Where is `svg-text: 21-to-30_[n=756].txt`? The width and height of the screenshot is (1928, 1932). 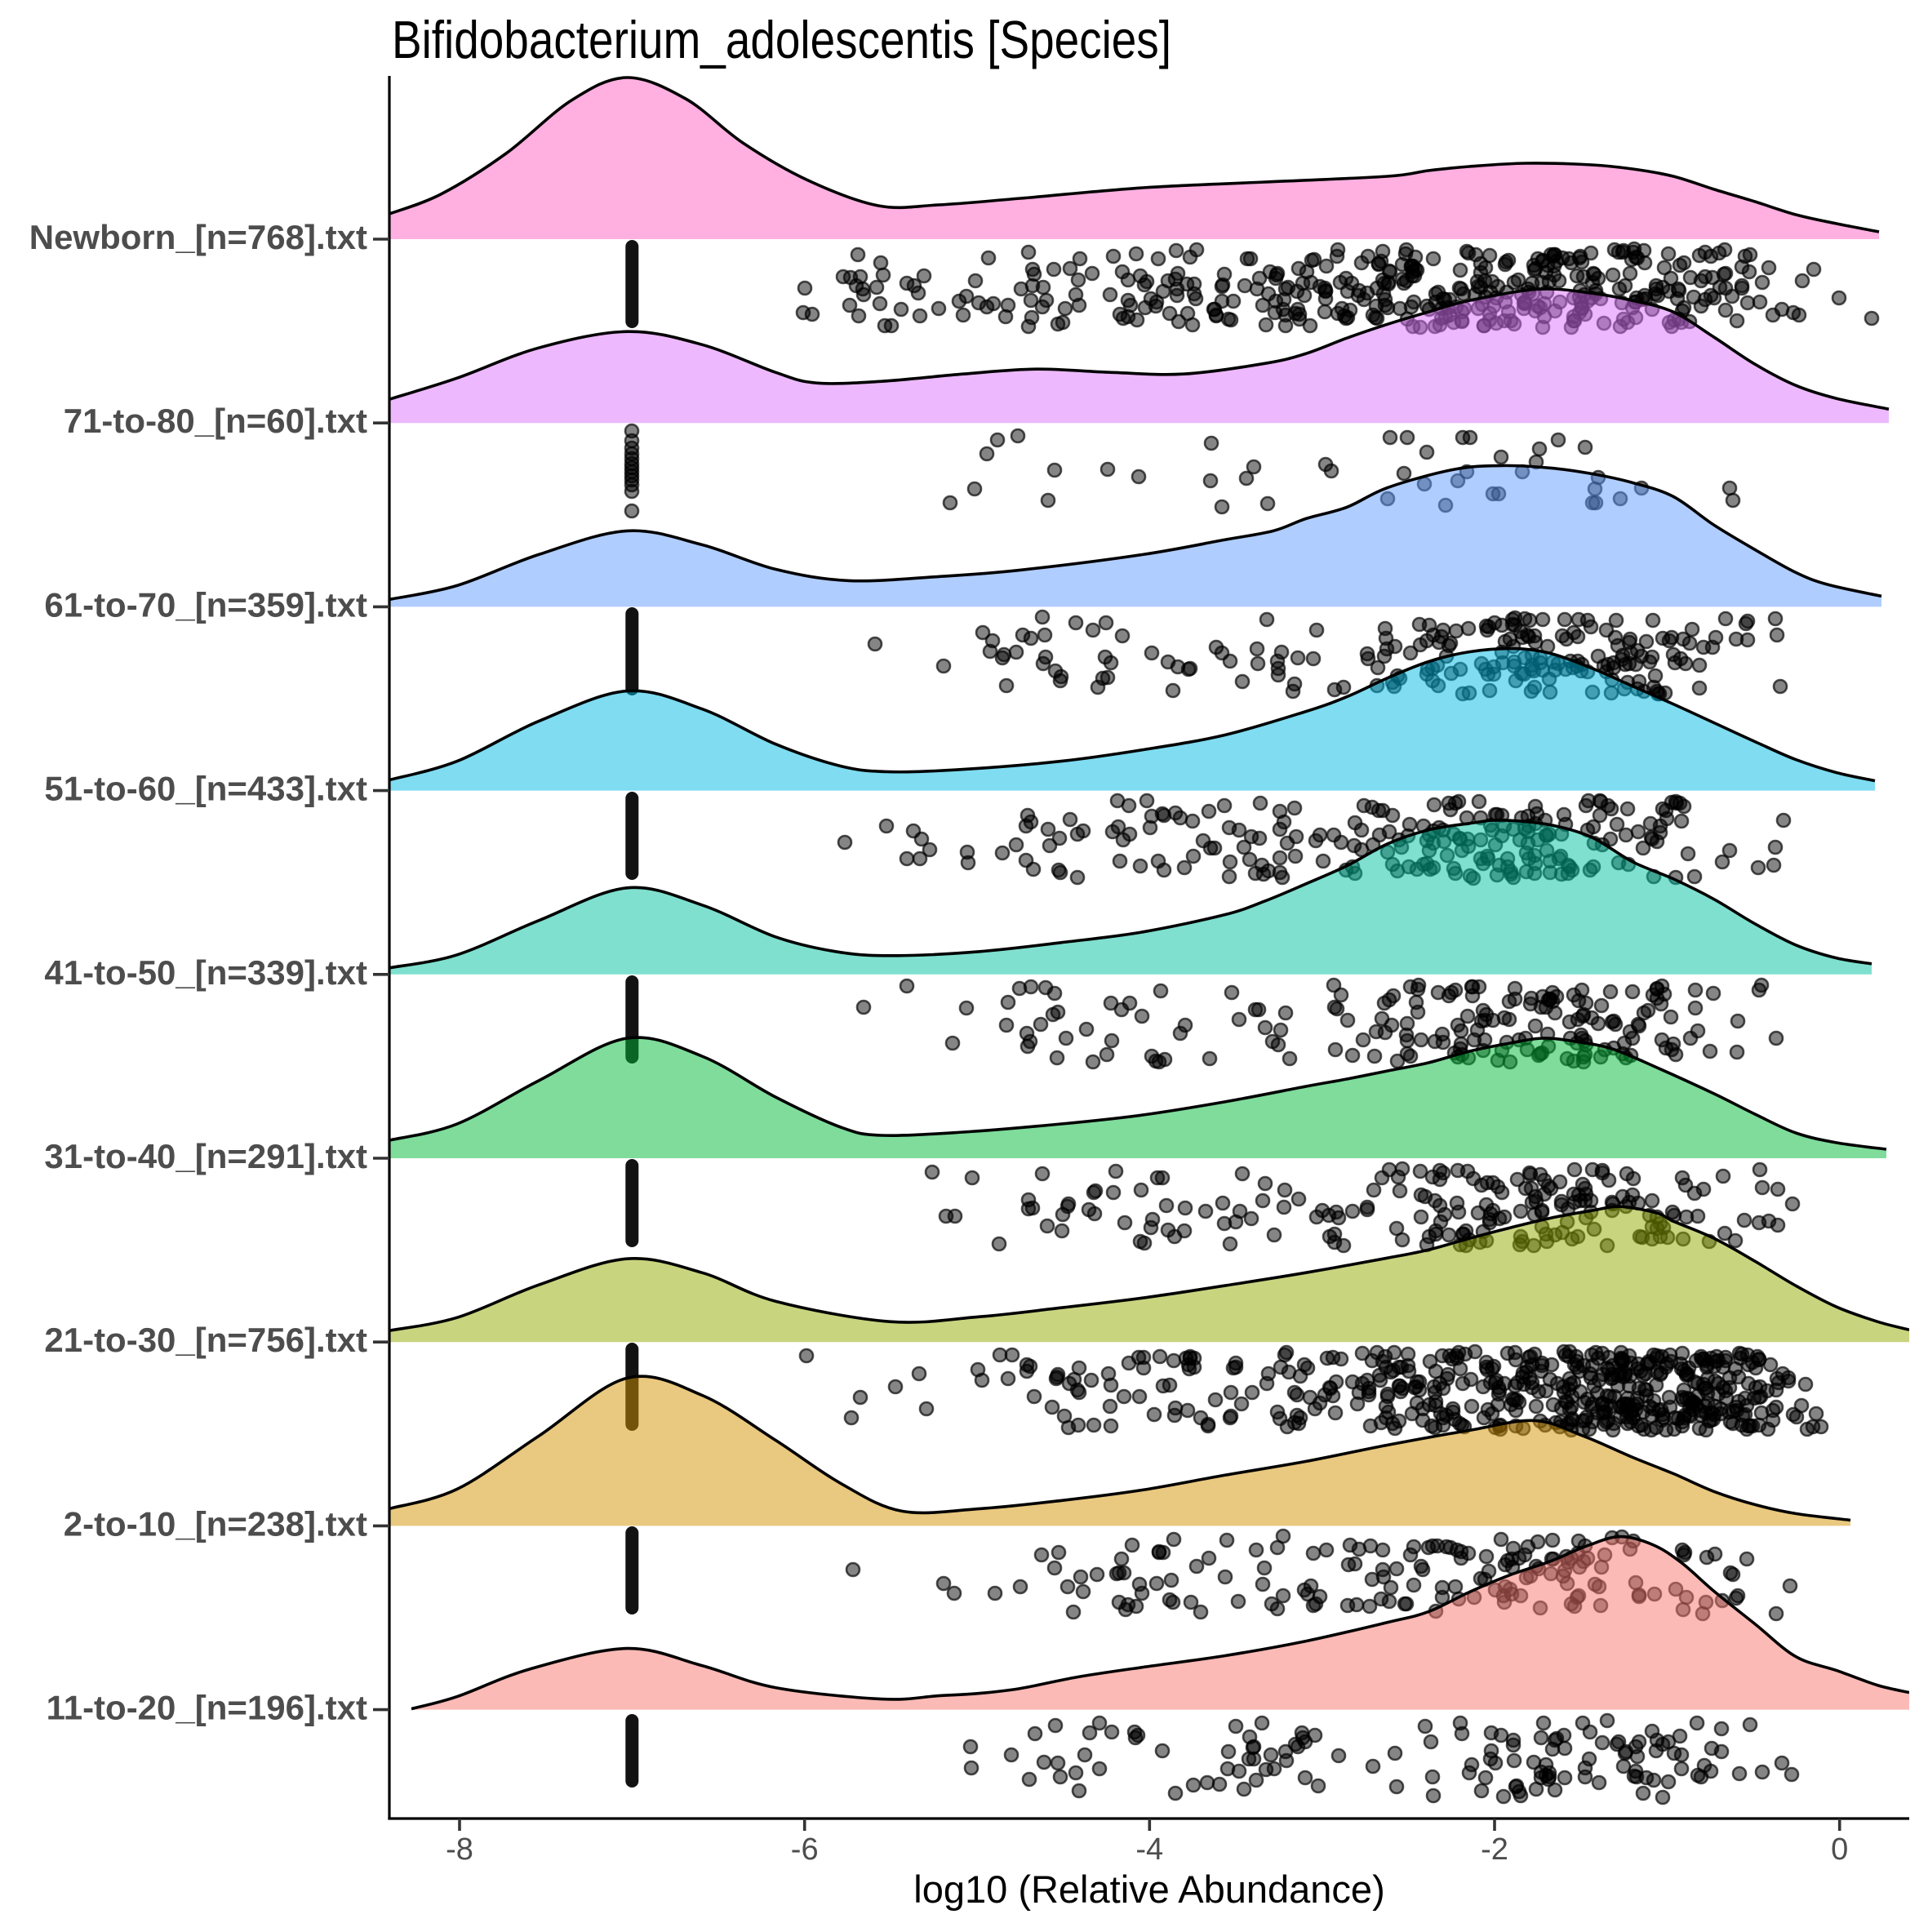 svg-text: 21-to-30_[n=756].txt is located at coordinates (205, 1340).